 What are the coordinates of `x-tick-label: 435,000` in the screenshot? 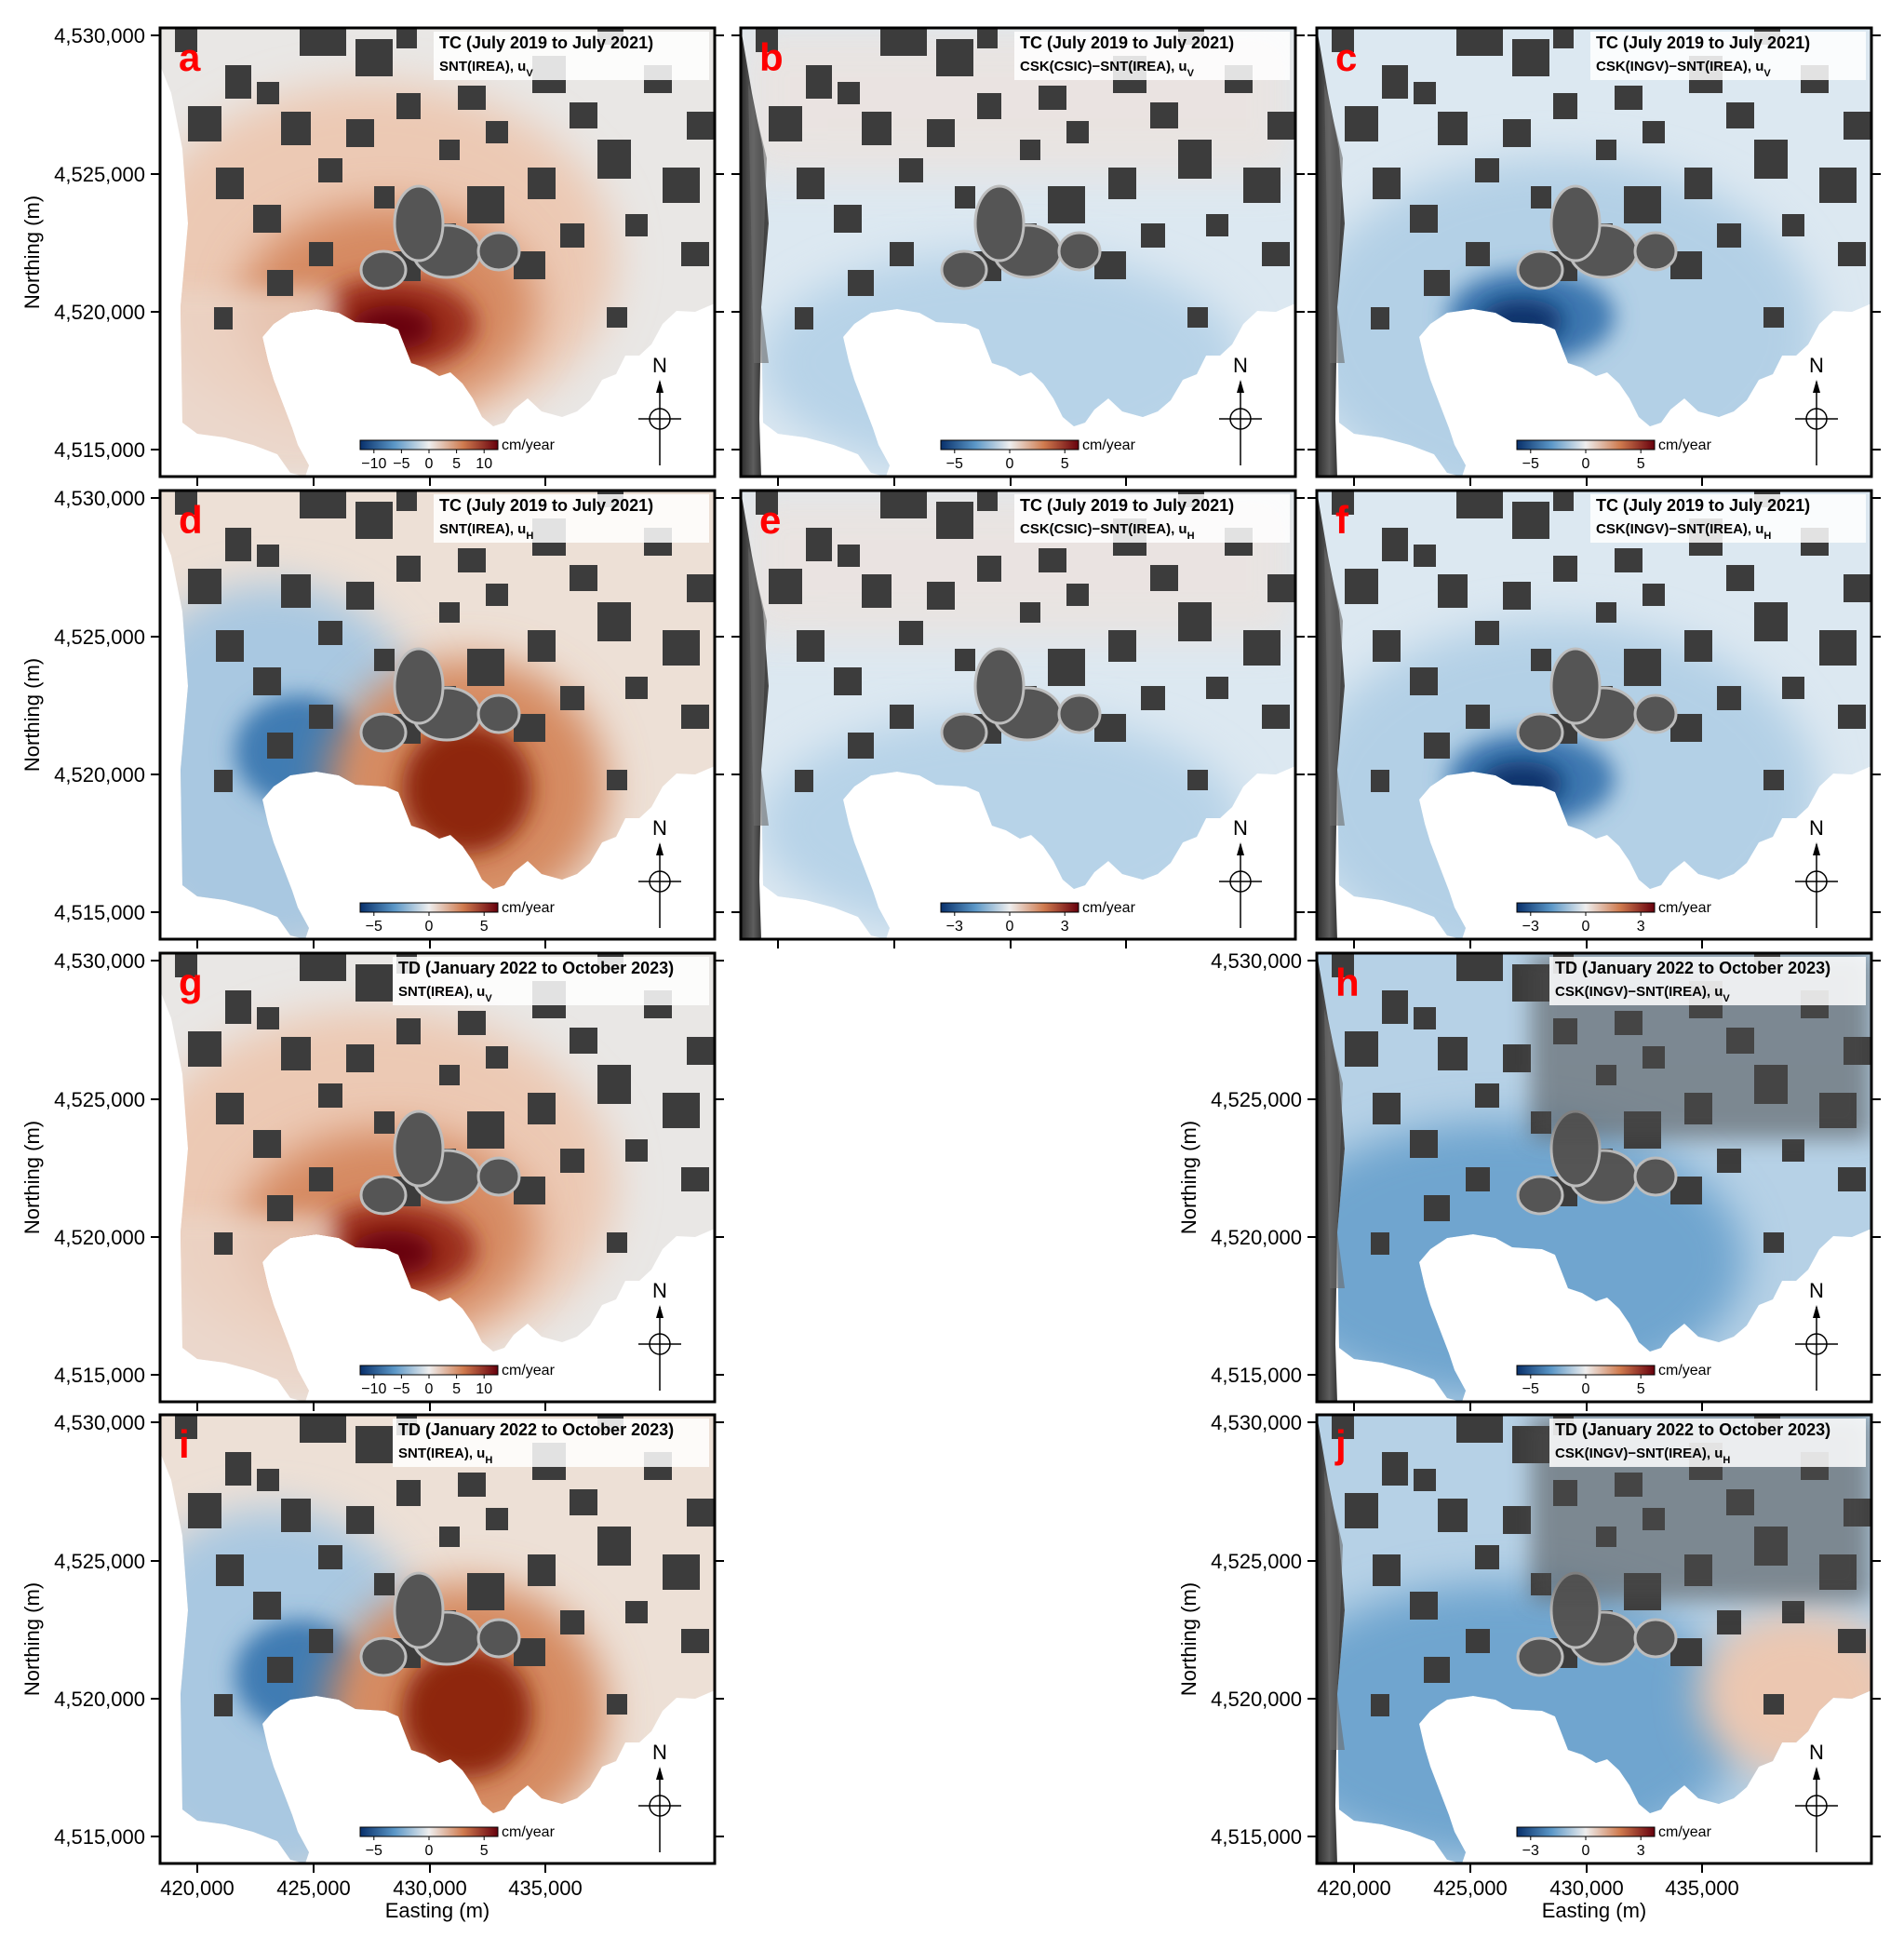 It's located at (1702, 1888).